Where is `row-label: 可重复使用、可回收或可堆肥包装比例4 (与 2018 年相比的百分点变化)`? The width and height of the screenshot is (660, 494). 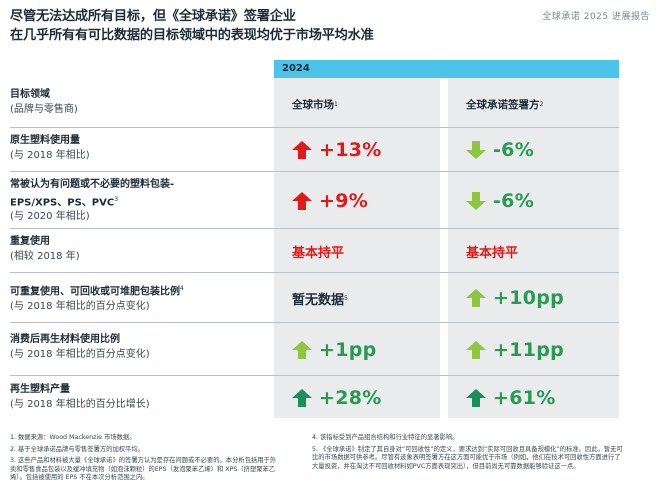 row-label: 可重复使用、可回收或可堆肥包装比例4 (与 2018 年相比的百分点变化) is located at coordinates (141, 298).